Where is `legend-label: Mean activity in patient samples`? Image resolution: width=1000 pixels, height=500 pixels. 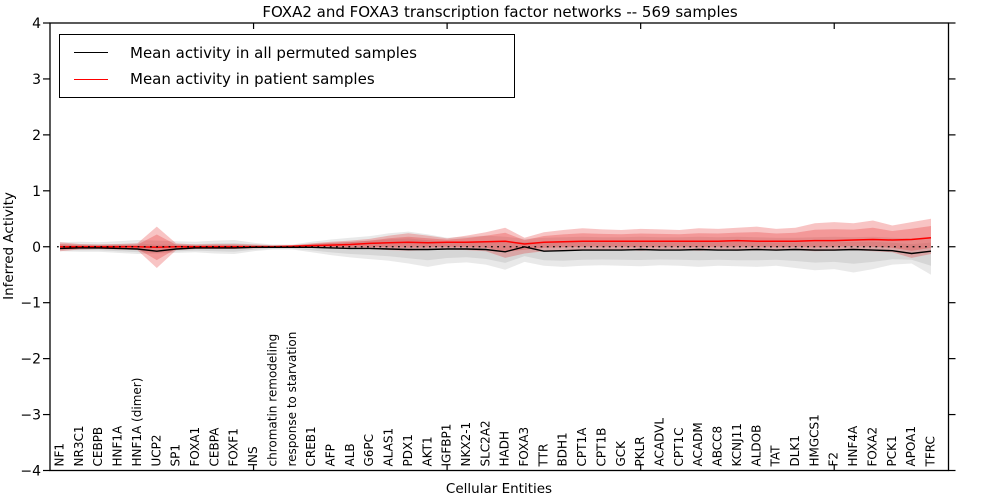
legend-label: Mean activity in patient samples is located at coordinates (252, 79).